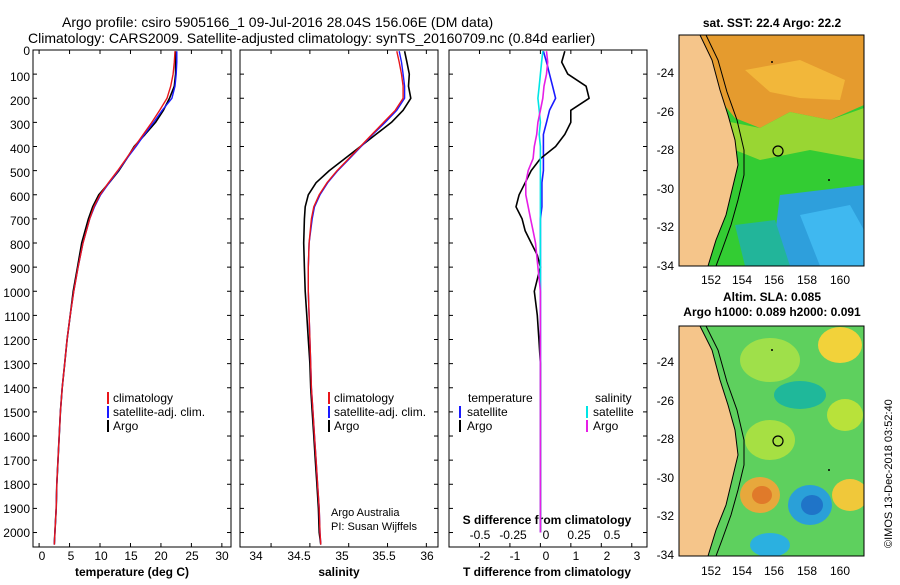  Describe the element at coordinates (560, 556) in the screenshot. I see `difference-x-ticks: -2 -1 0 1 2 3` at that location.